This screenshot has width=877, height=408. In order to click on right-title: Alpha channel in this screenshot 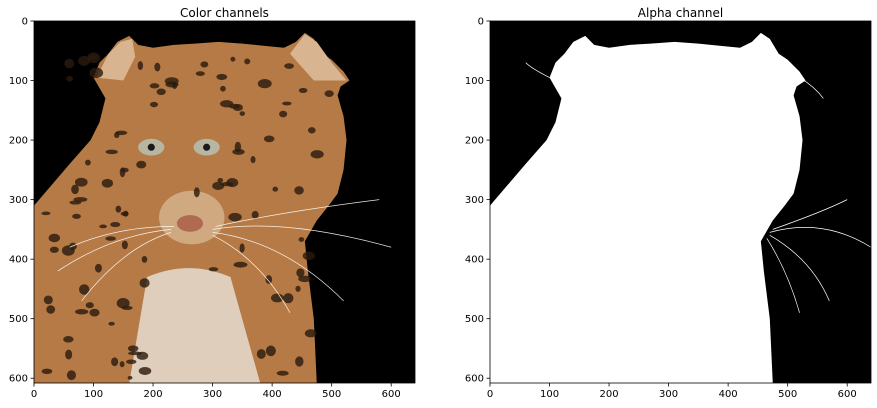, I will do `click(680, 13)`.